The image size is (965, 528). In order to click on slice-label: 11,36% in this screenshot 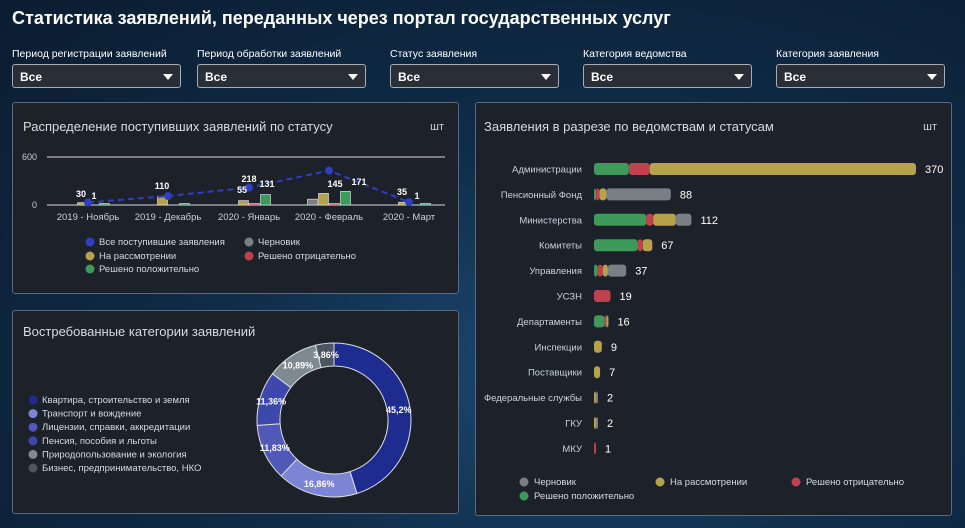, I will do `click(271, 401)`.